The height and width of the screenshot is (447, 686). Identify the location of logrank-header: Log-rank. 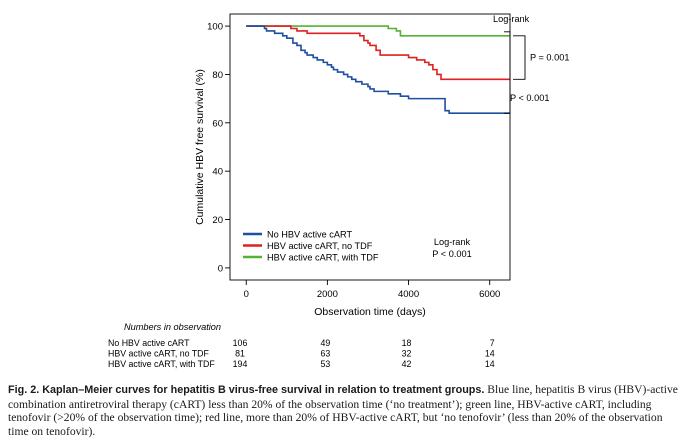
(511, 19).